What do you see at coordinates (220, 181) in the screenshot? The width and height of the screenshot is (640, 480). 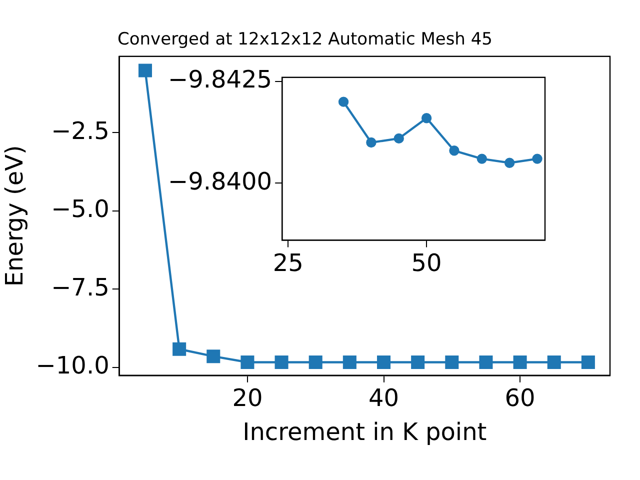 I see `y-tick-label: −9.8400` at bounding box center [220, 181].